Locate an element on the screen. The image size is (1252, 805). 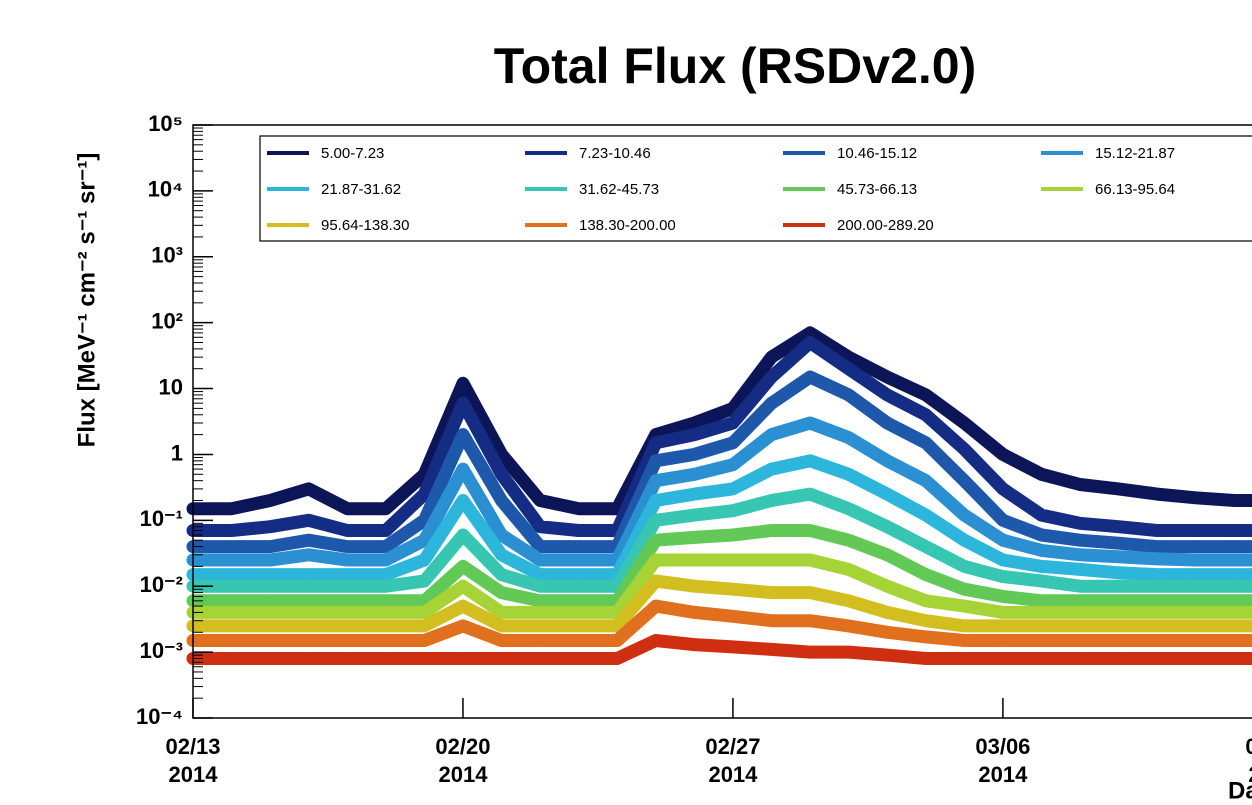
y-tick-label: 10⁴ is located at coordinates (165, 189).